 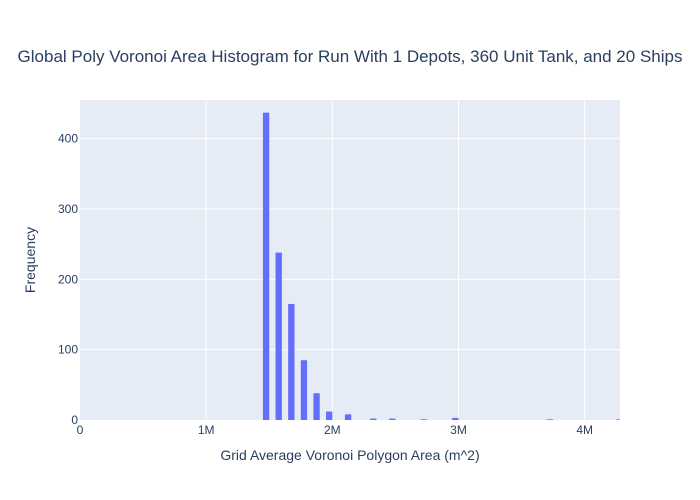 What do you see at coordinates (68, 350) in the screenshot?
I see `y-tick-label: 100` at bounding box center [68, 350].